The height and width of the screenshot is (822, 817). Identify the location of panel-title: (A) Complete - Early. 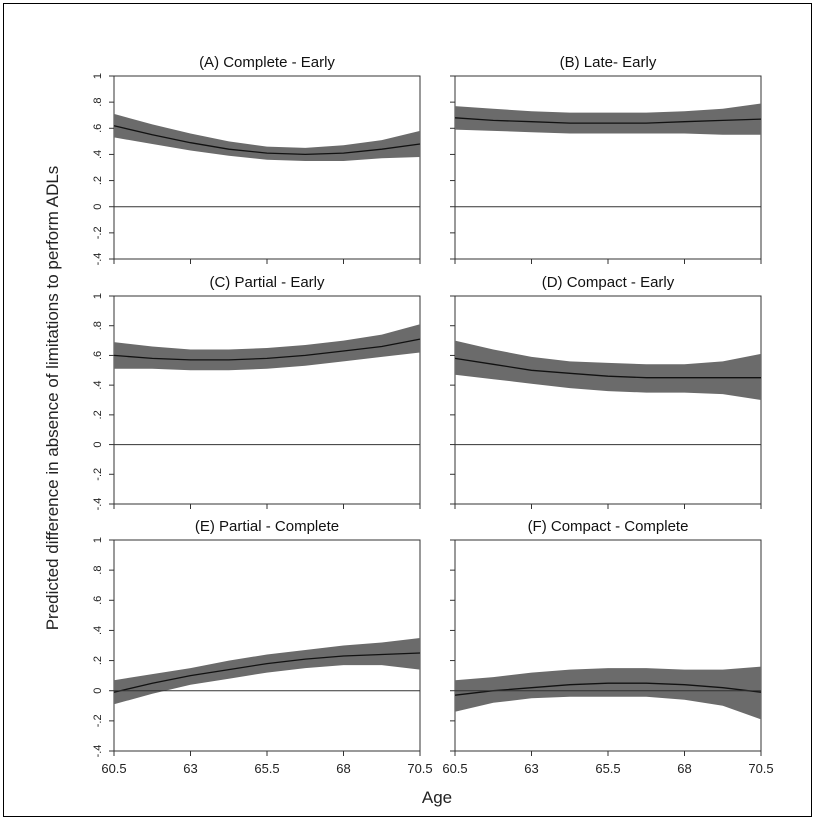
(267, 62).